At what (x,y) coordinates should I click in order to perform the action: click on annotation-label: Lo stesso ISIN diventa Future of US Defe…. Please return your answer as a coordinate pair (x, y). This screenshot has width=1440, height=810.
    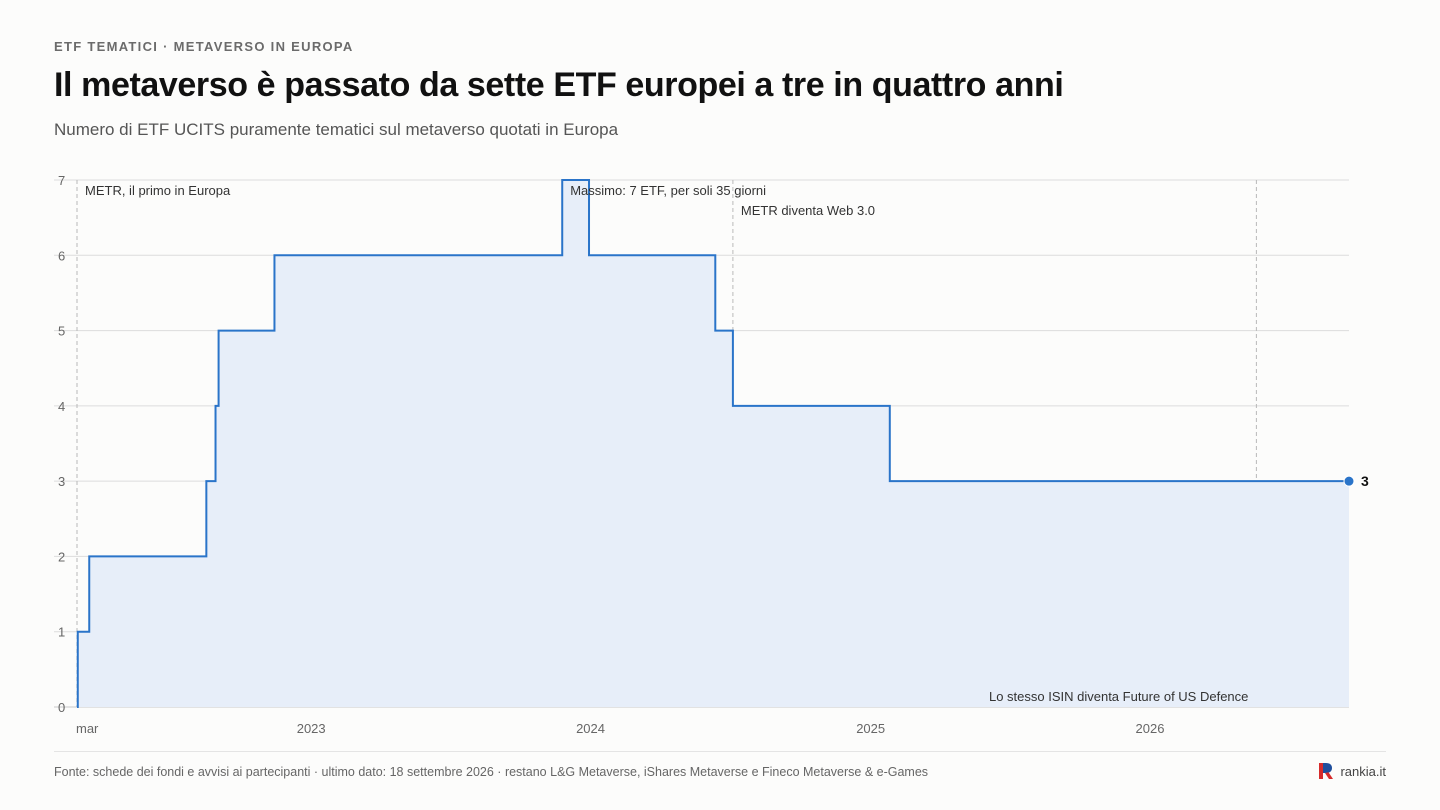
    Looking at the image, I should click on (1118, 696).